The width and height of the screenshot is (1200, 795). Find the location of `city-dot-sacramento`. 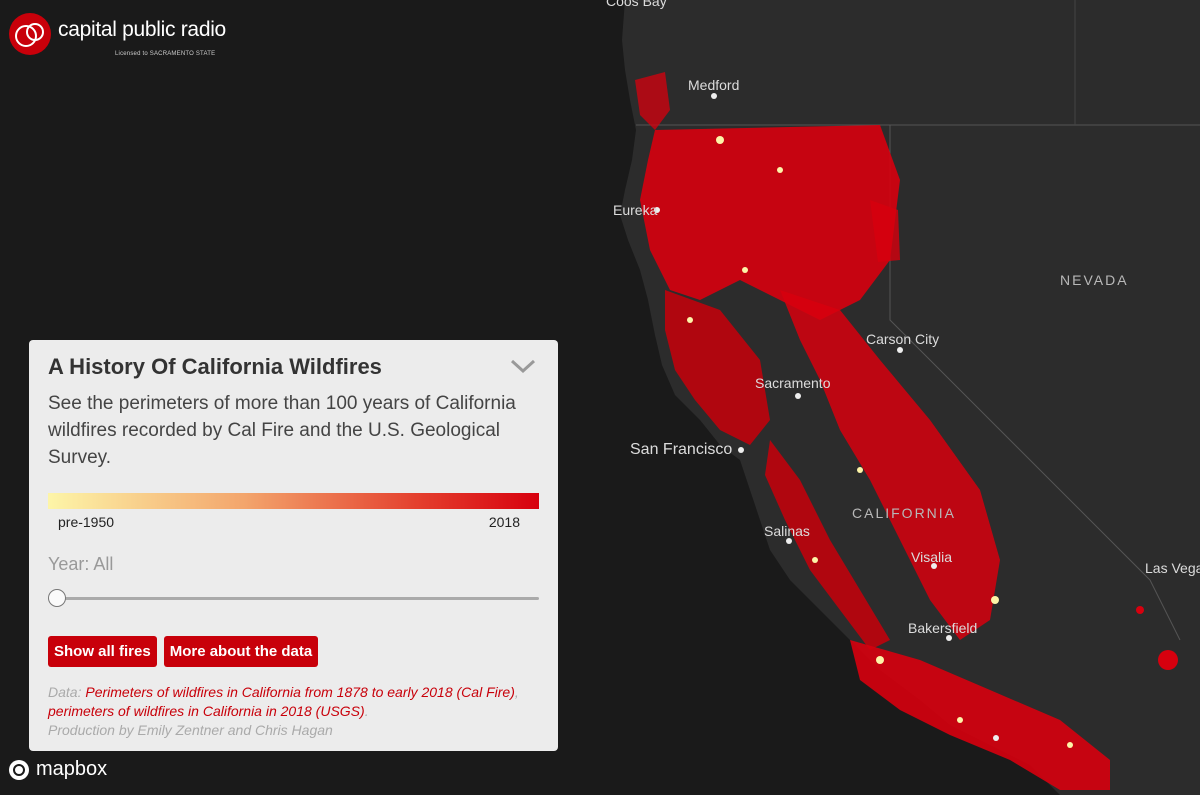

city-dot-sacramento is located at coordinates (798, 396).